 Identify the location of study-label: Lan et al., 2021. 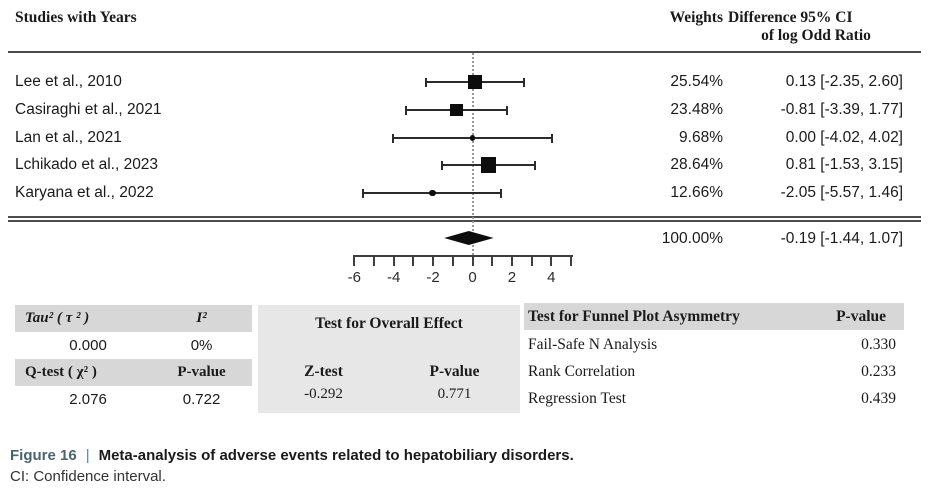
(68, 137).